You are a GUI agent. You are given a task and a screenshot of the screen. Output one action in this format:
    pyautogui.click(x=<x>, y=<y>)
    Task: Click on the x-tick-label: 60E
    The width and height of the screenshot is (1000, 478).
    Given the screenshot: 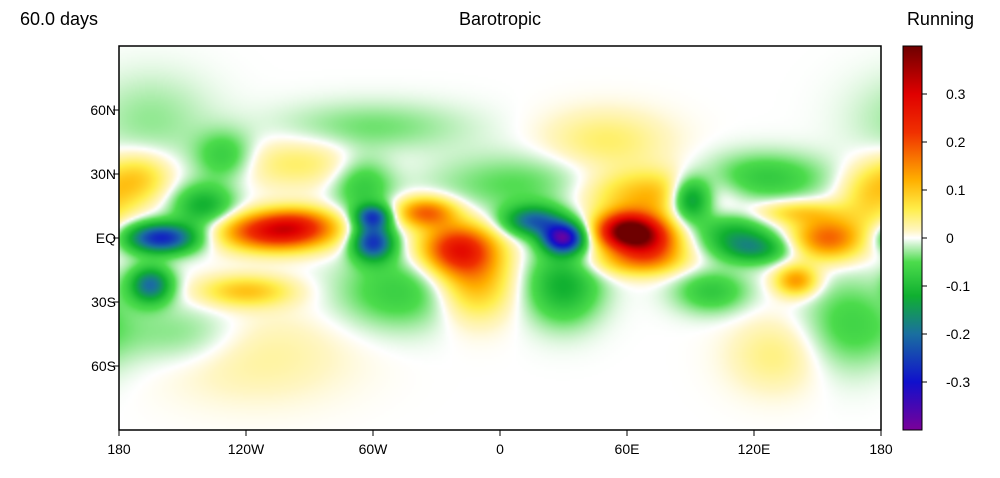 What is the action you would take?
    pyautogui.click(x=627, y=449)
    